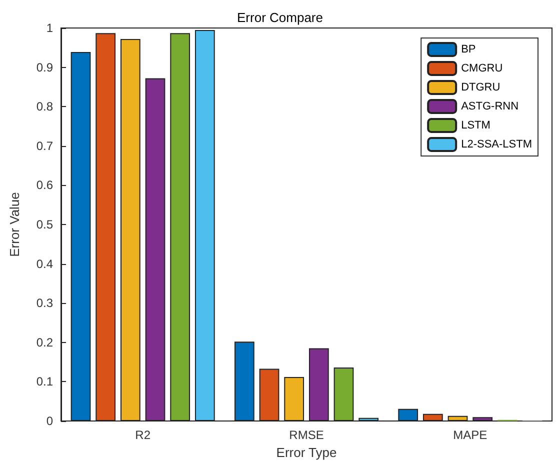 This screenshot has height=469, width=560. I want to click on y-tick-label: 0, so click(50, 421).